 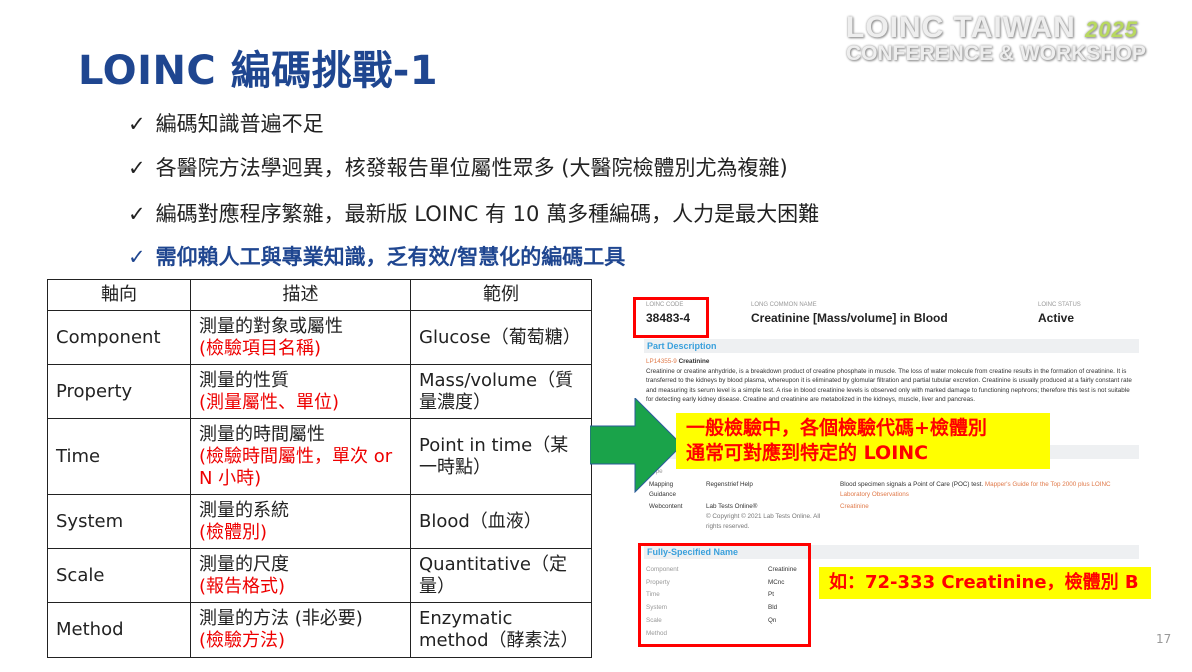 What do you see at coordinates (119, 337) in the screenshot?
I see `axis-cell: Component` at bounding box center [119, 337].